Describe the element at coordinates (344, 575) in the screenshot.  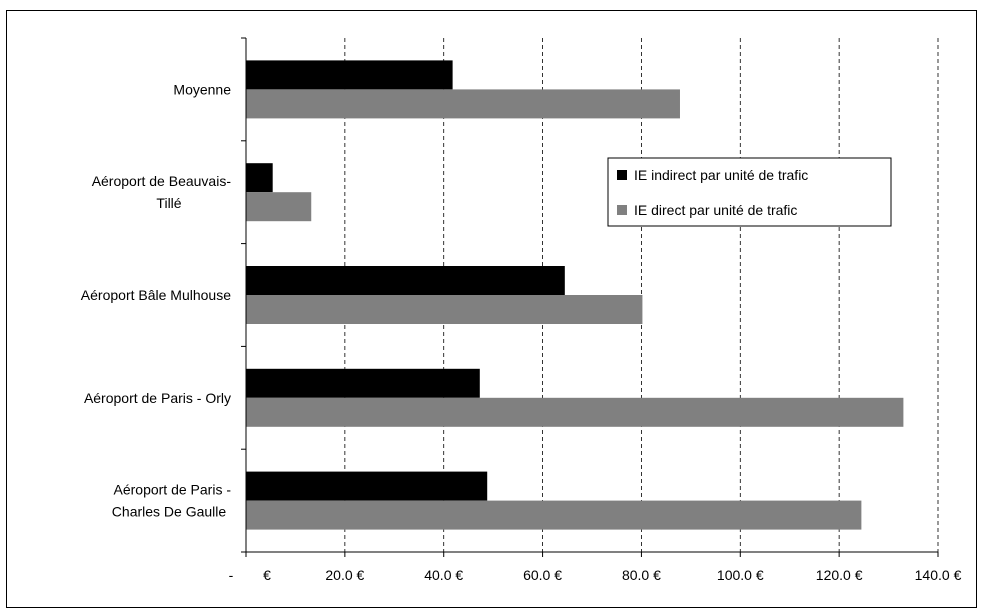
I see `x-tick-label-20: 20.0 €` at that location.